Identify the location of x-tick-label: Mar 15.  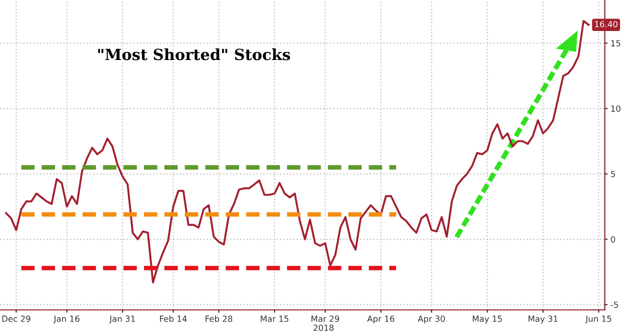
(274, 319).